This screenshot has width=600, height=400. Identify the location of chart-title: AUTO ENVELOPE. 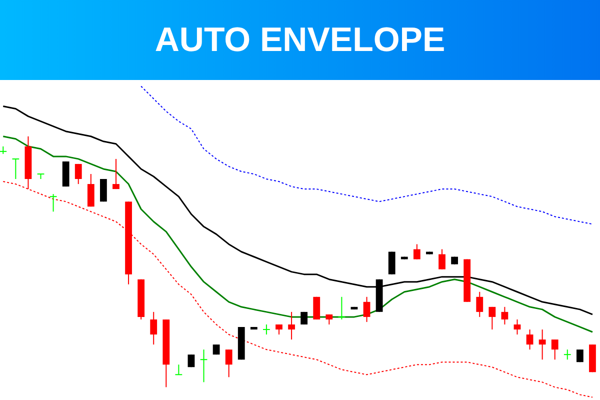
(300, 40).